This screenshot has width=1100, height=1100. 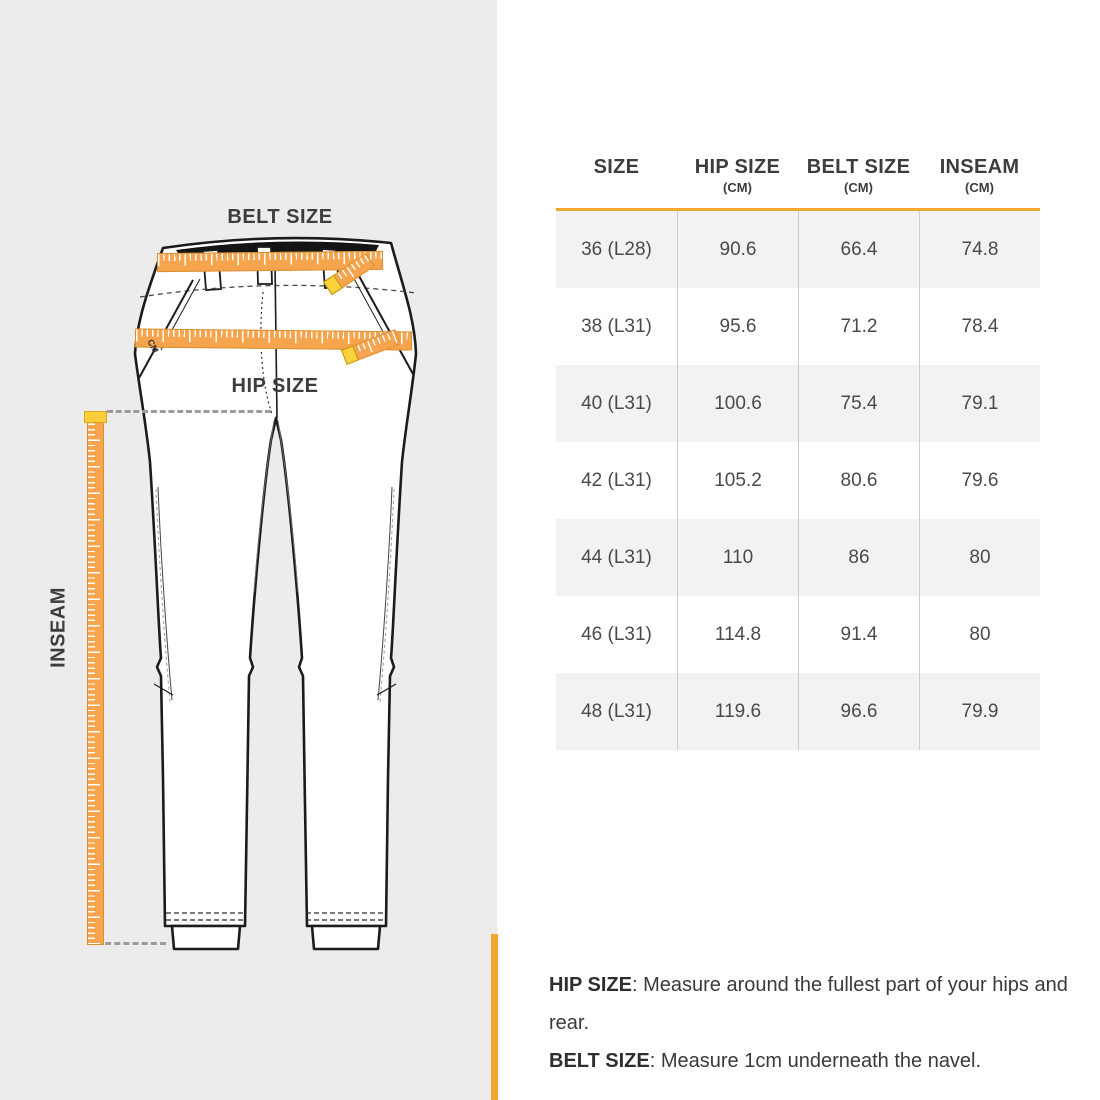 What do you see at coordinates (858, 711) in the screenshot?
I see `cell-belt: 96.6` at bounding box center [858, 711].